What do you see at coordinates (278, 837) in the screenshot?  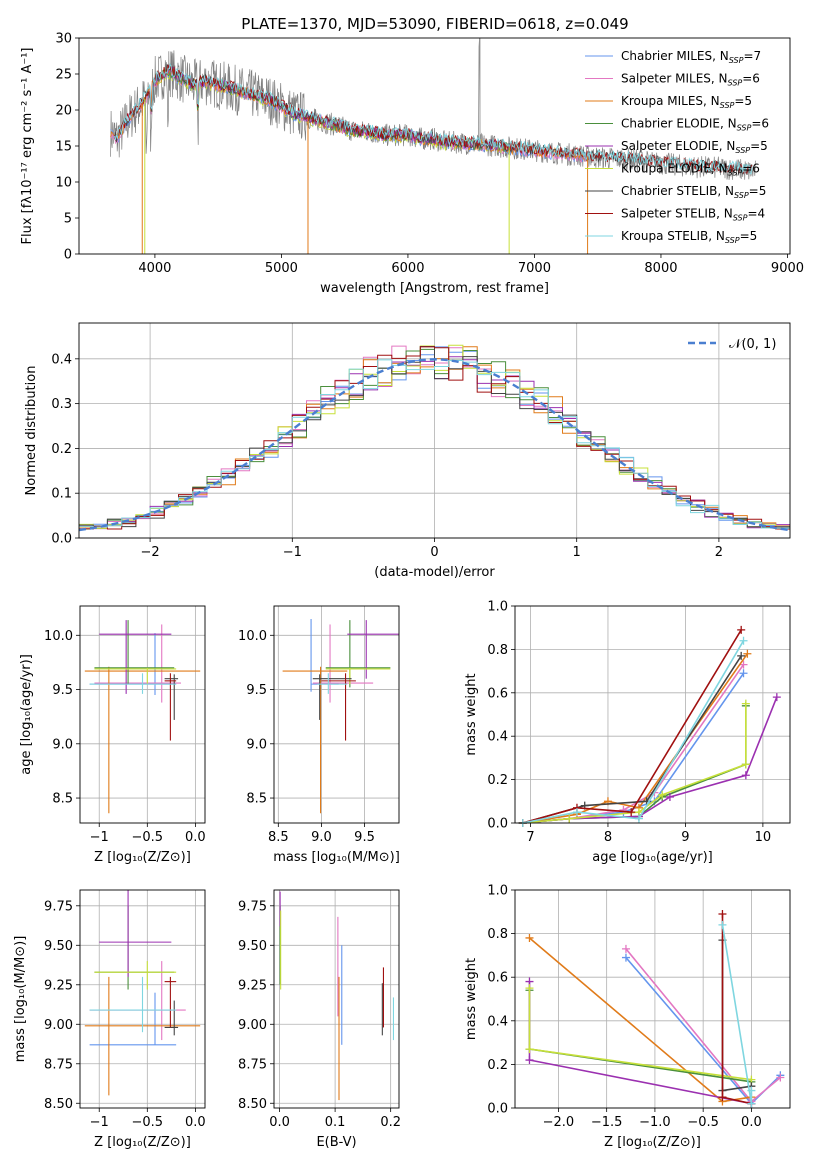 I see `x-tick-label: 8.5` at bounding box center [278, 837].